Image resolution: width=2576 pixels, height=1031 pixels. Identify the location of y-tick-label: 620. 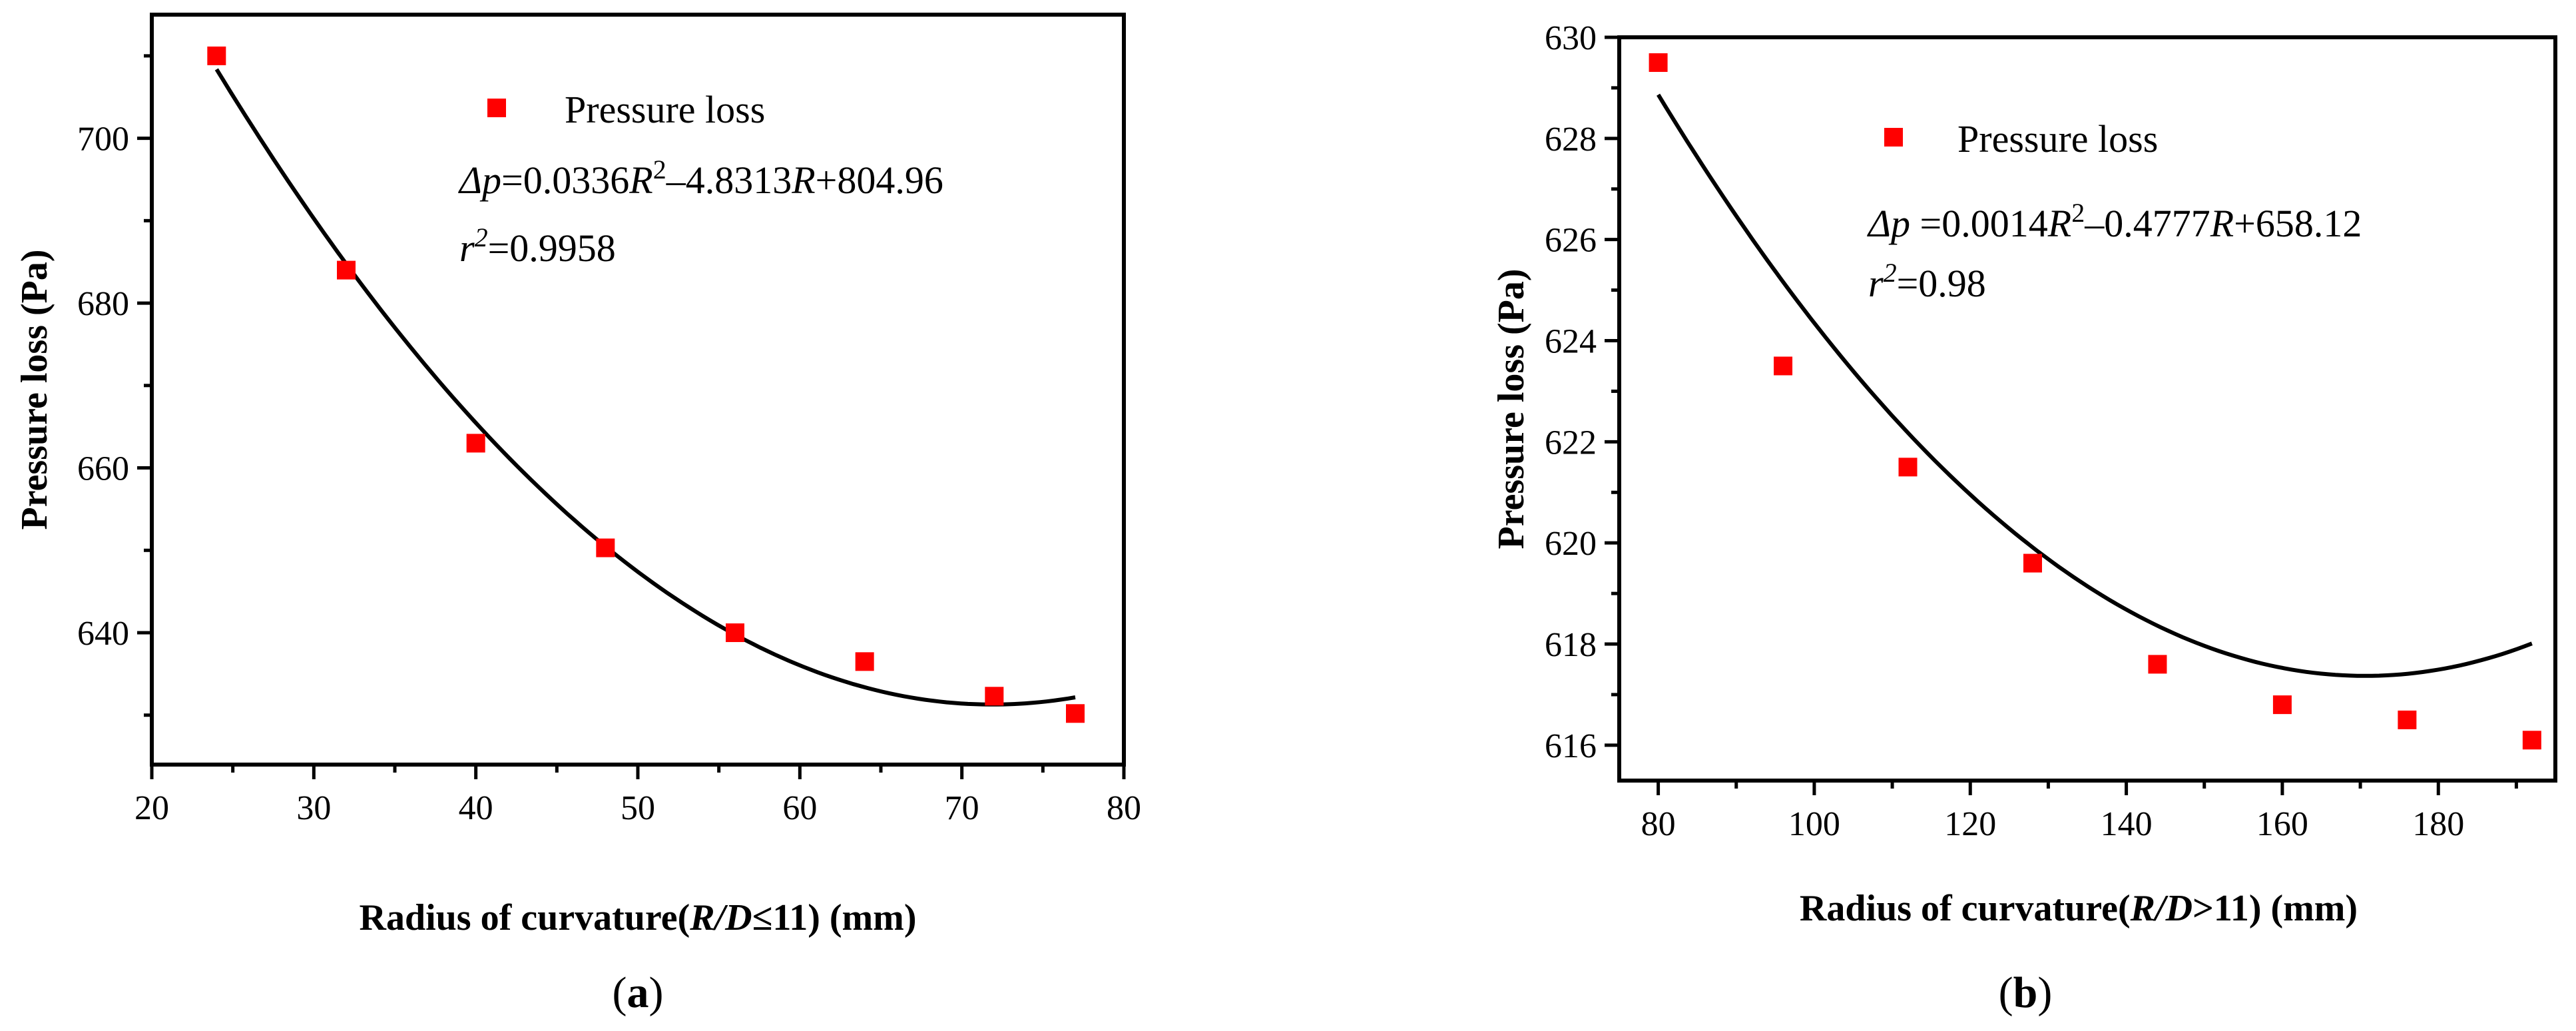
(1571, 544).